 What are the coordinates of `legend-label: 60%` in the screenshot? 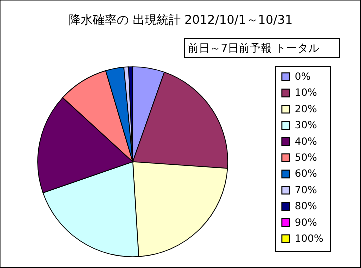 It's located at (306, 174).